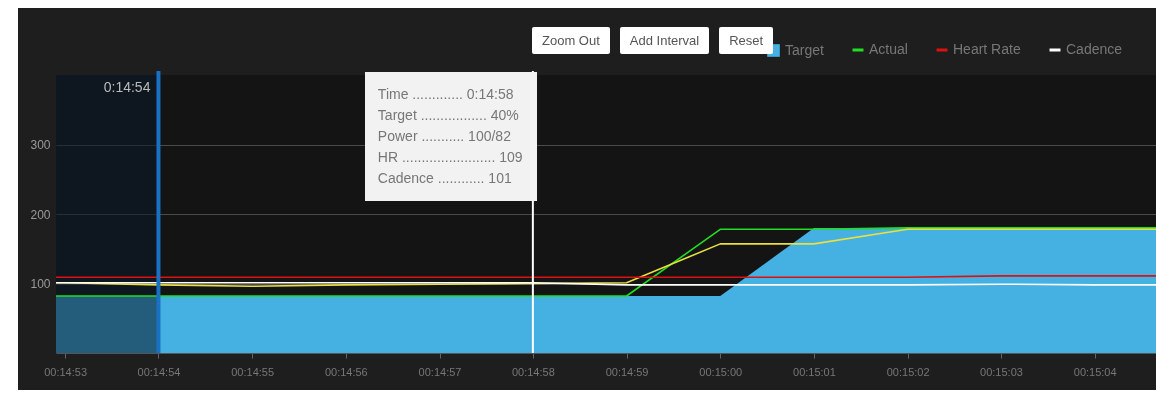 The width and height of the screenshot is (1156, 398). What do you see at coordinates (127, 87) in the screenshot?
I see `ref-line-label: 0:14:54` at bounding box center [127, 87].